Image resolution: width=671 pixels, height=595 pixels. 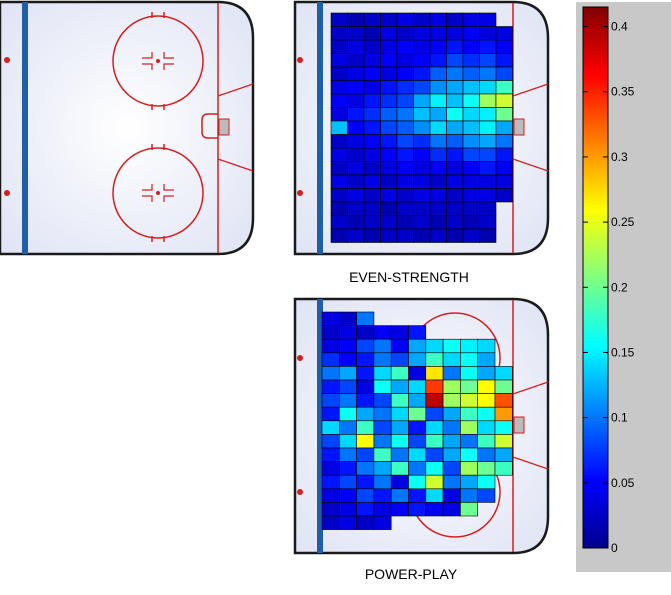 I want to click on blue-line, so click(x=25, y=128).